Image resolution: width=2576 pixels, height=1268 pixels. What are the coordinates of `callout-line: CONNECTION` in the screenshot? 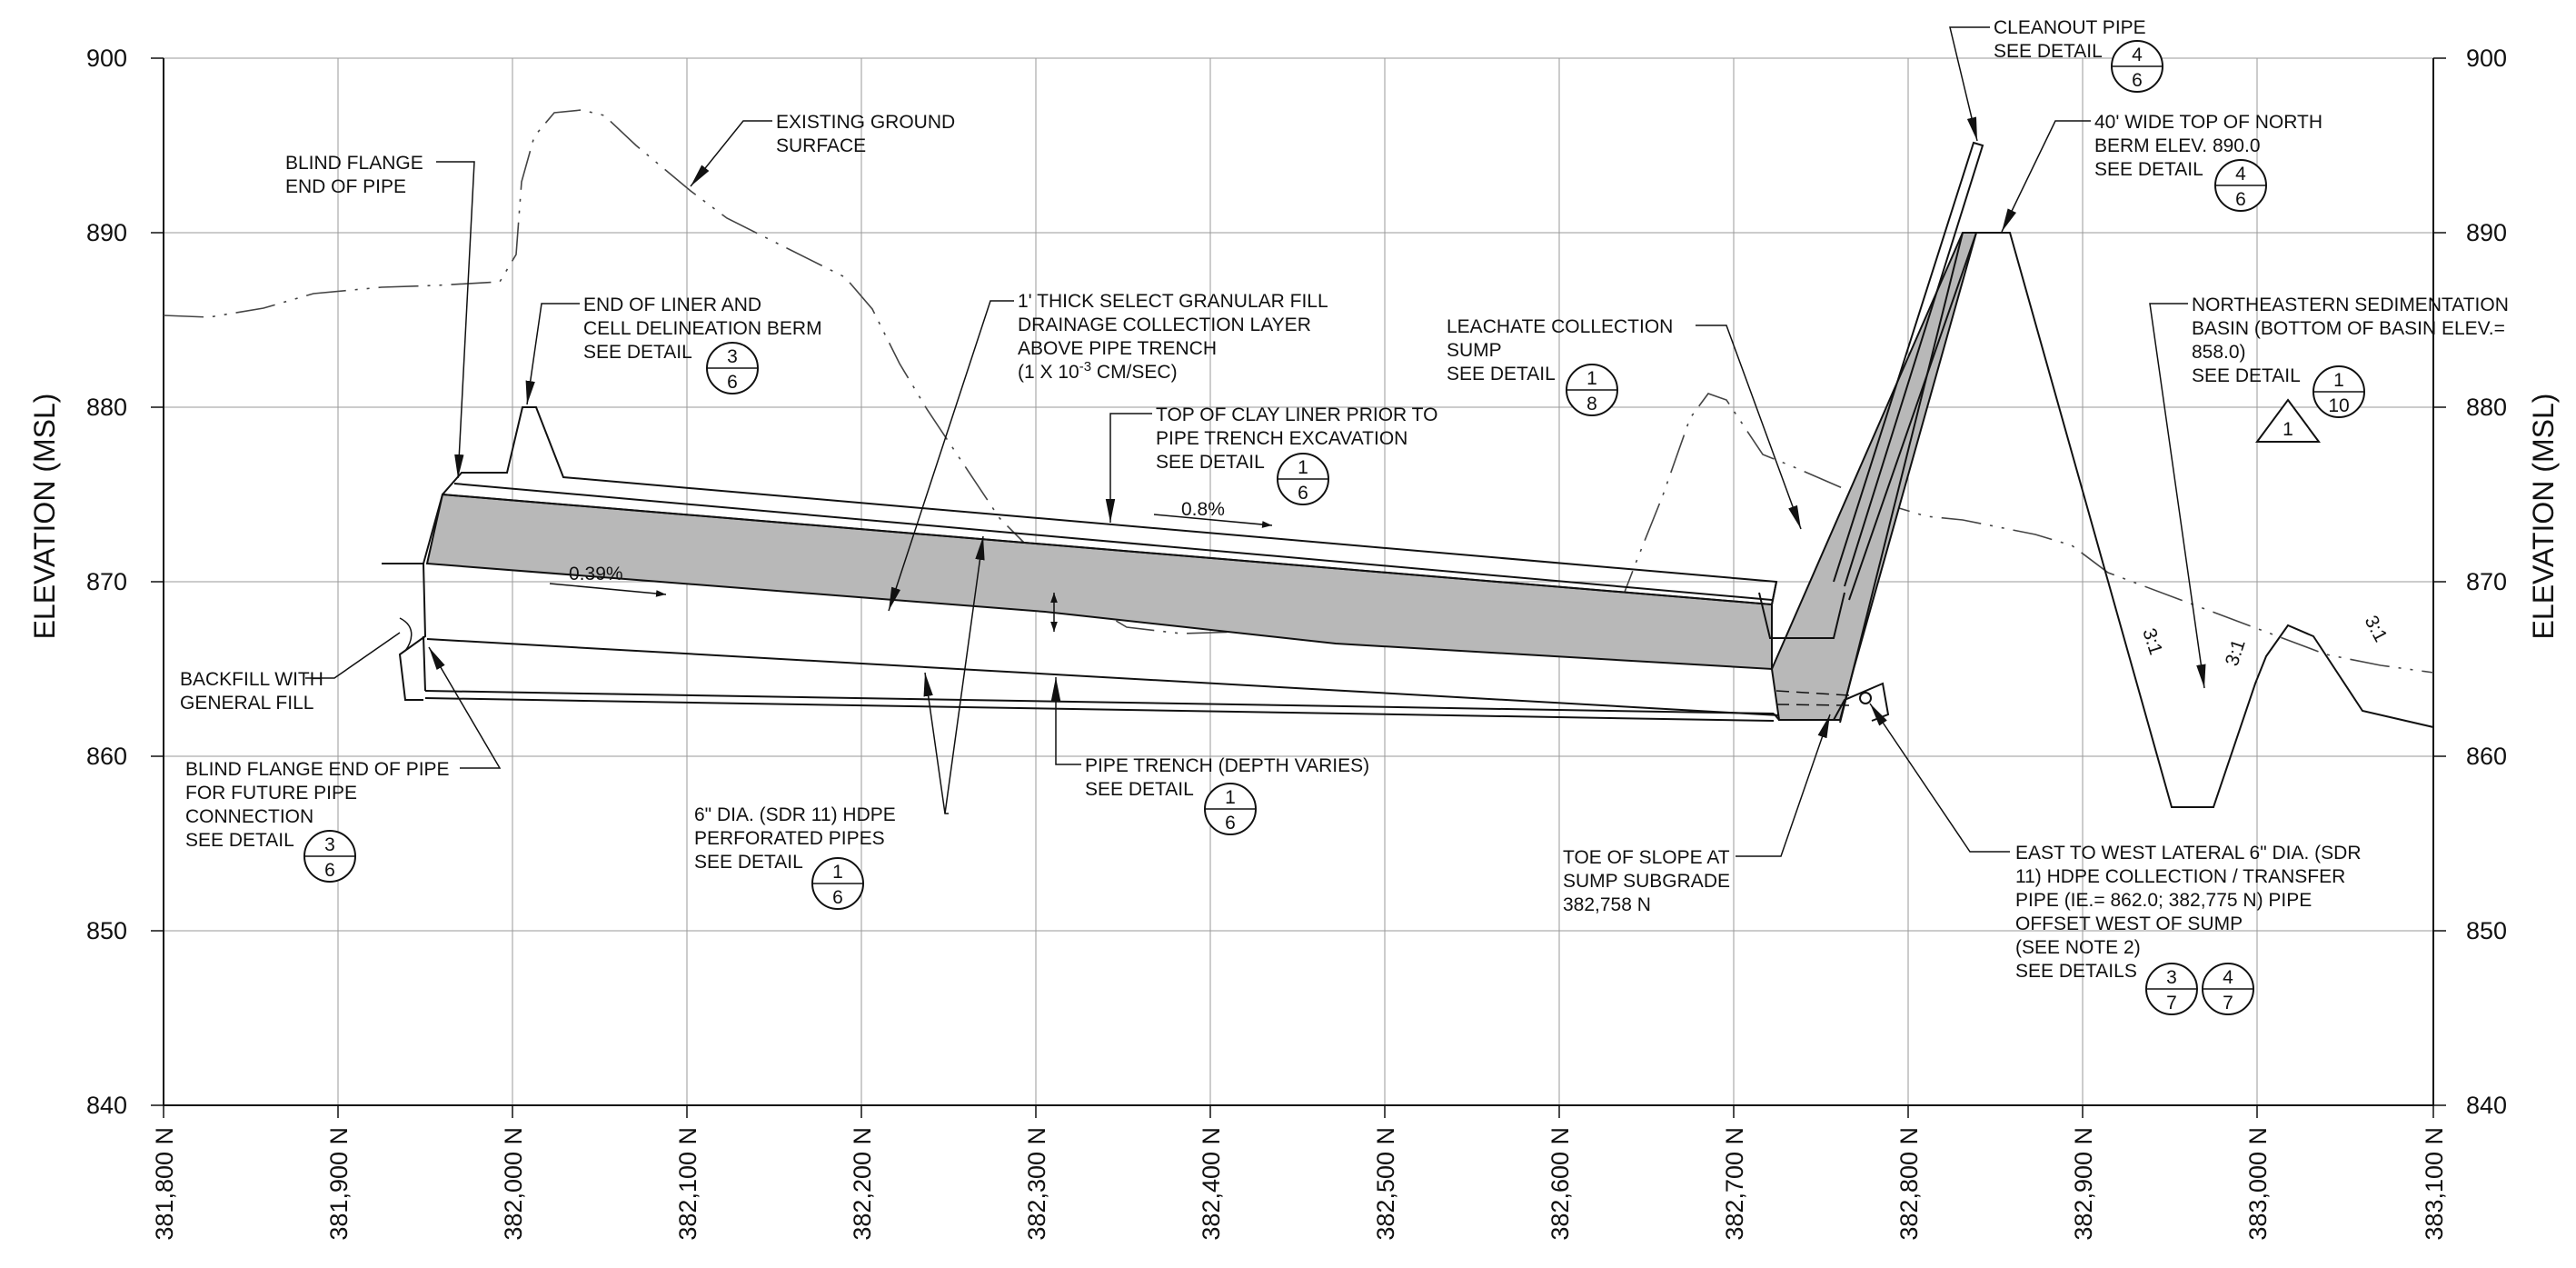 It's located at (249, 816).